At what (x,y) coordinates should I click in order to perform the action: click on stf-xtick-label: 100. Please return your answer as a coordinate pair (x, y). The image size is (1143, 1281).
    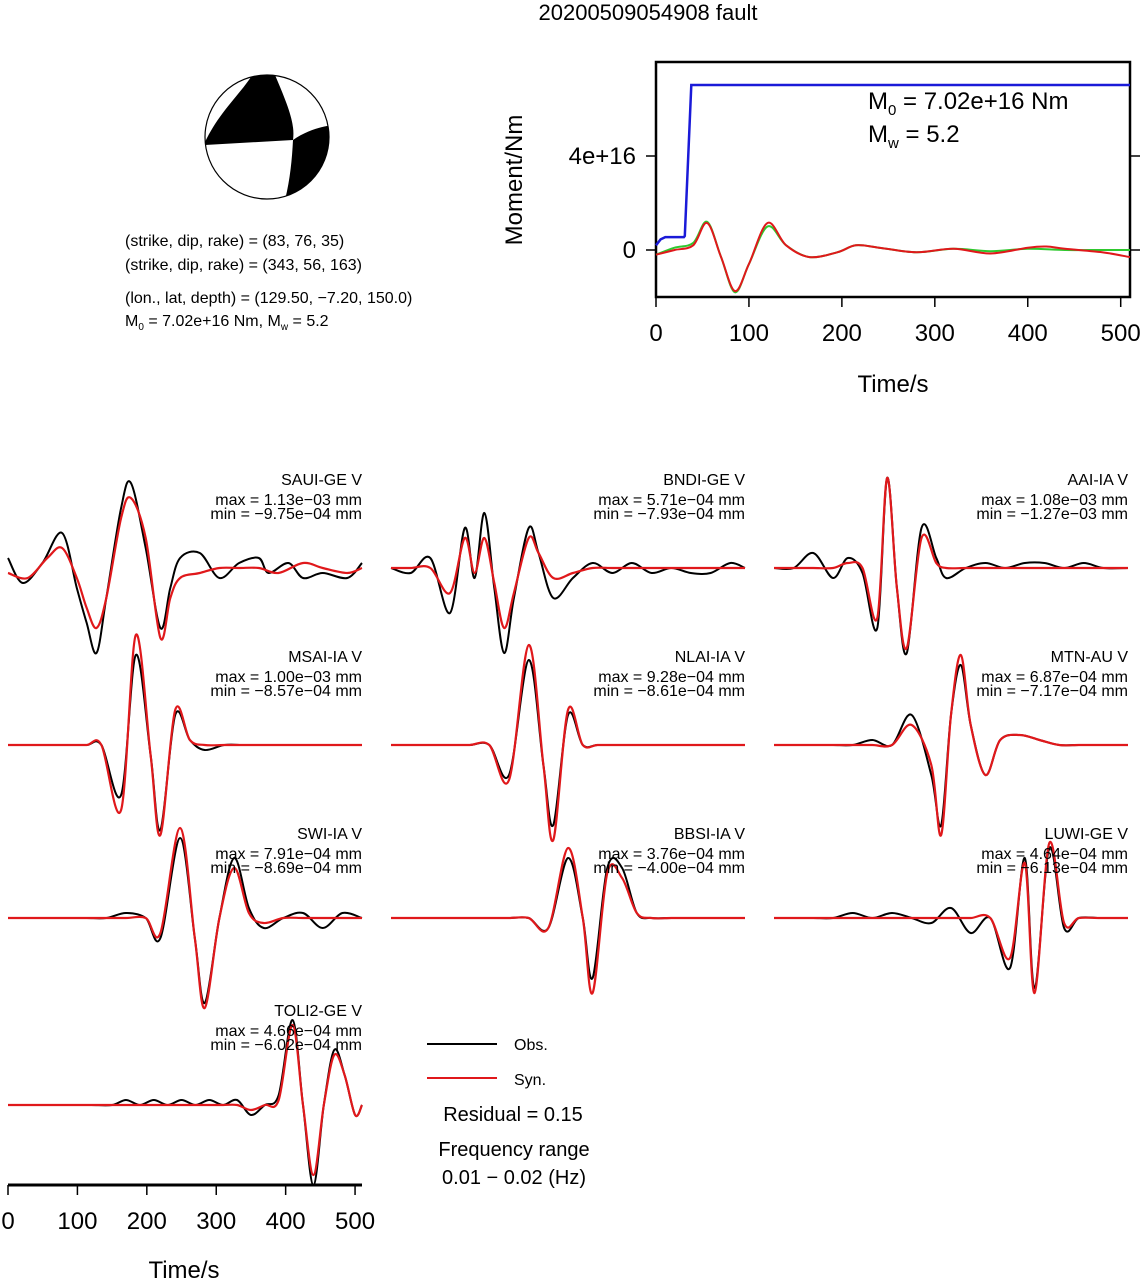
    Looking at the image, I should click on (749, 333).